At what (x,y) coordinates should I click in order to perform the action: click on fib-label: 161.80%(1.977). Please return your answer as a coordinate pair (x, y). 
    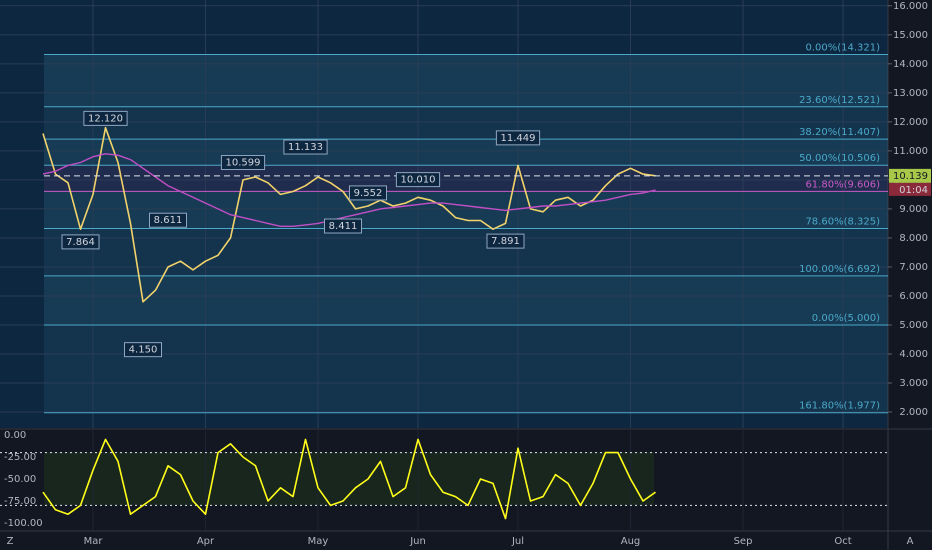
    Looking at the image, I should click on (839, 406).